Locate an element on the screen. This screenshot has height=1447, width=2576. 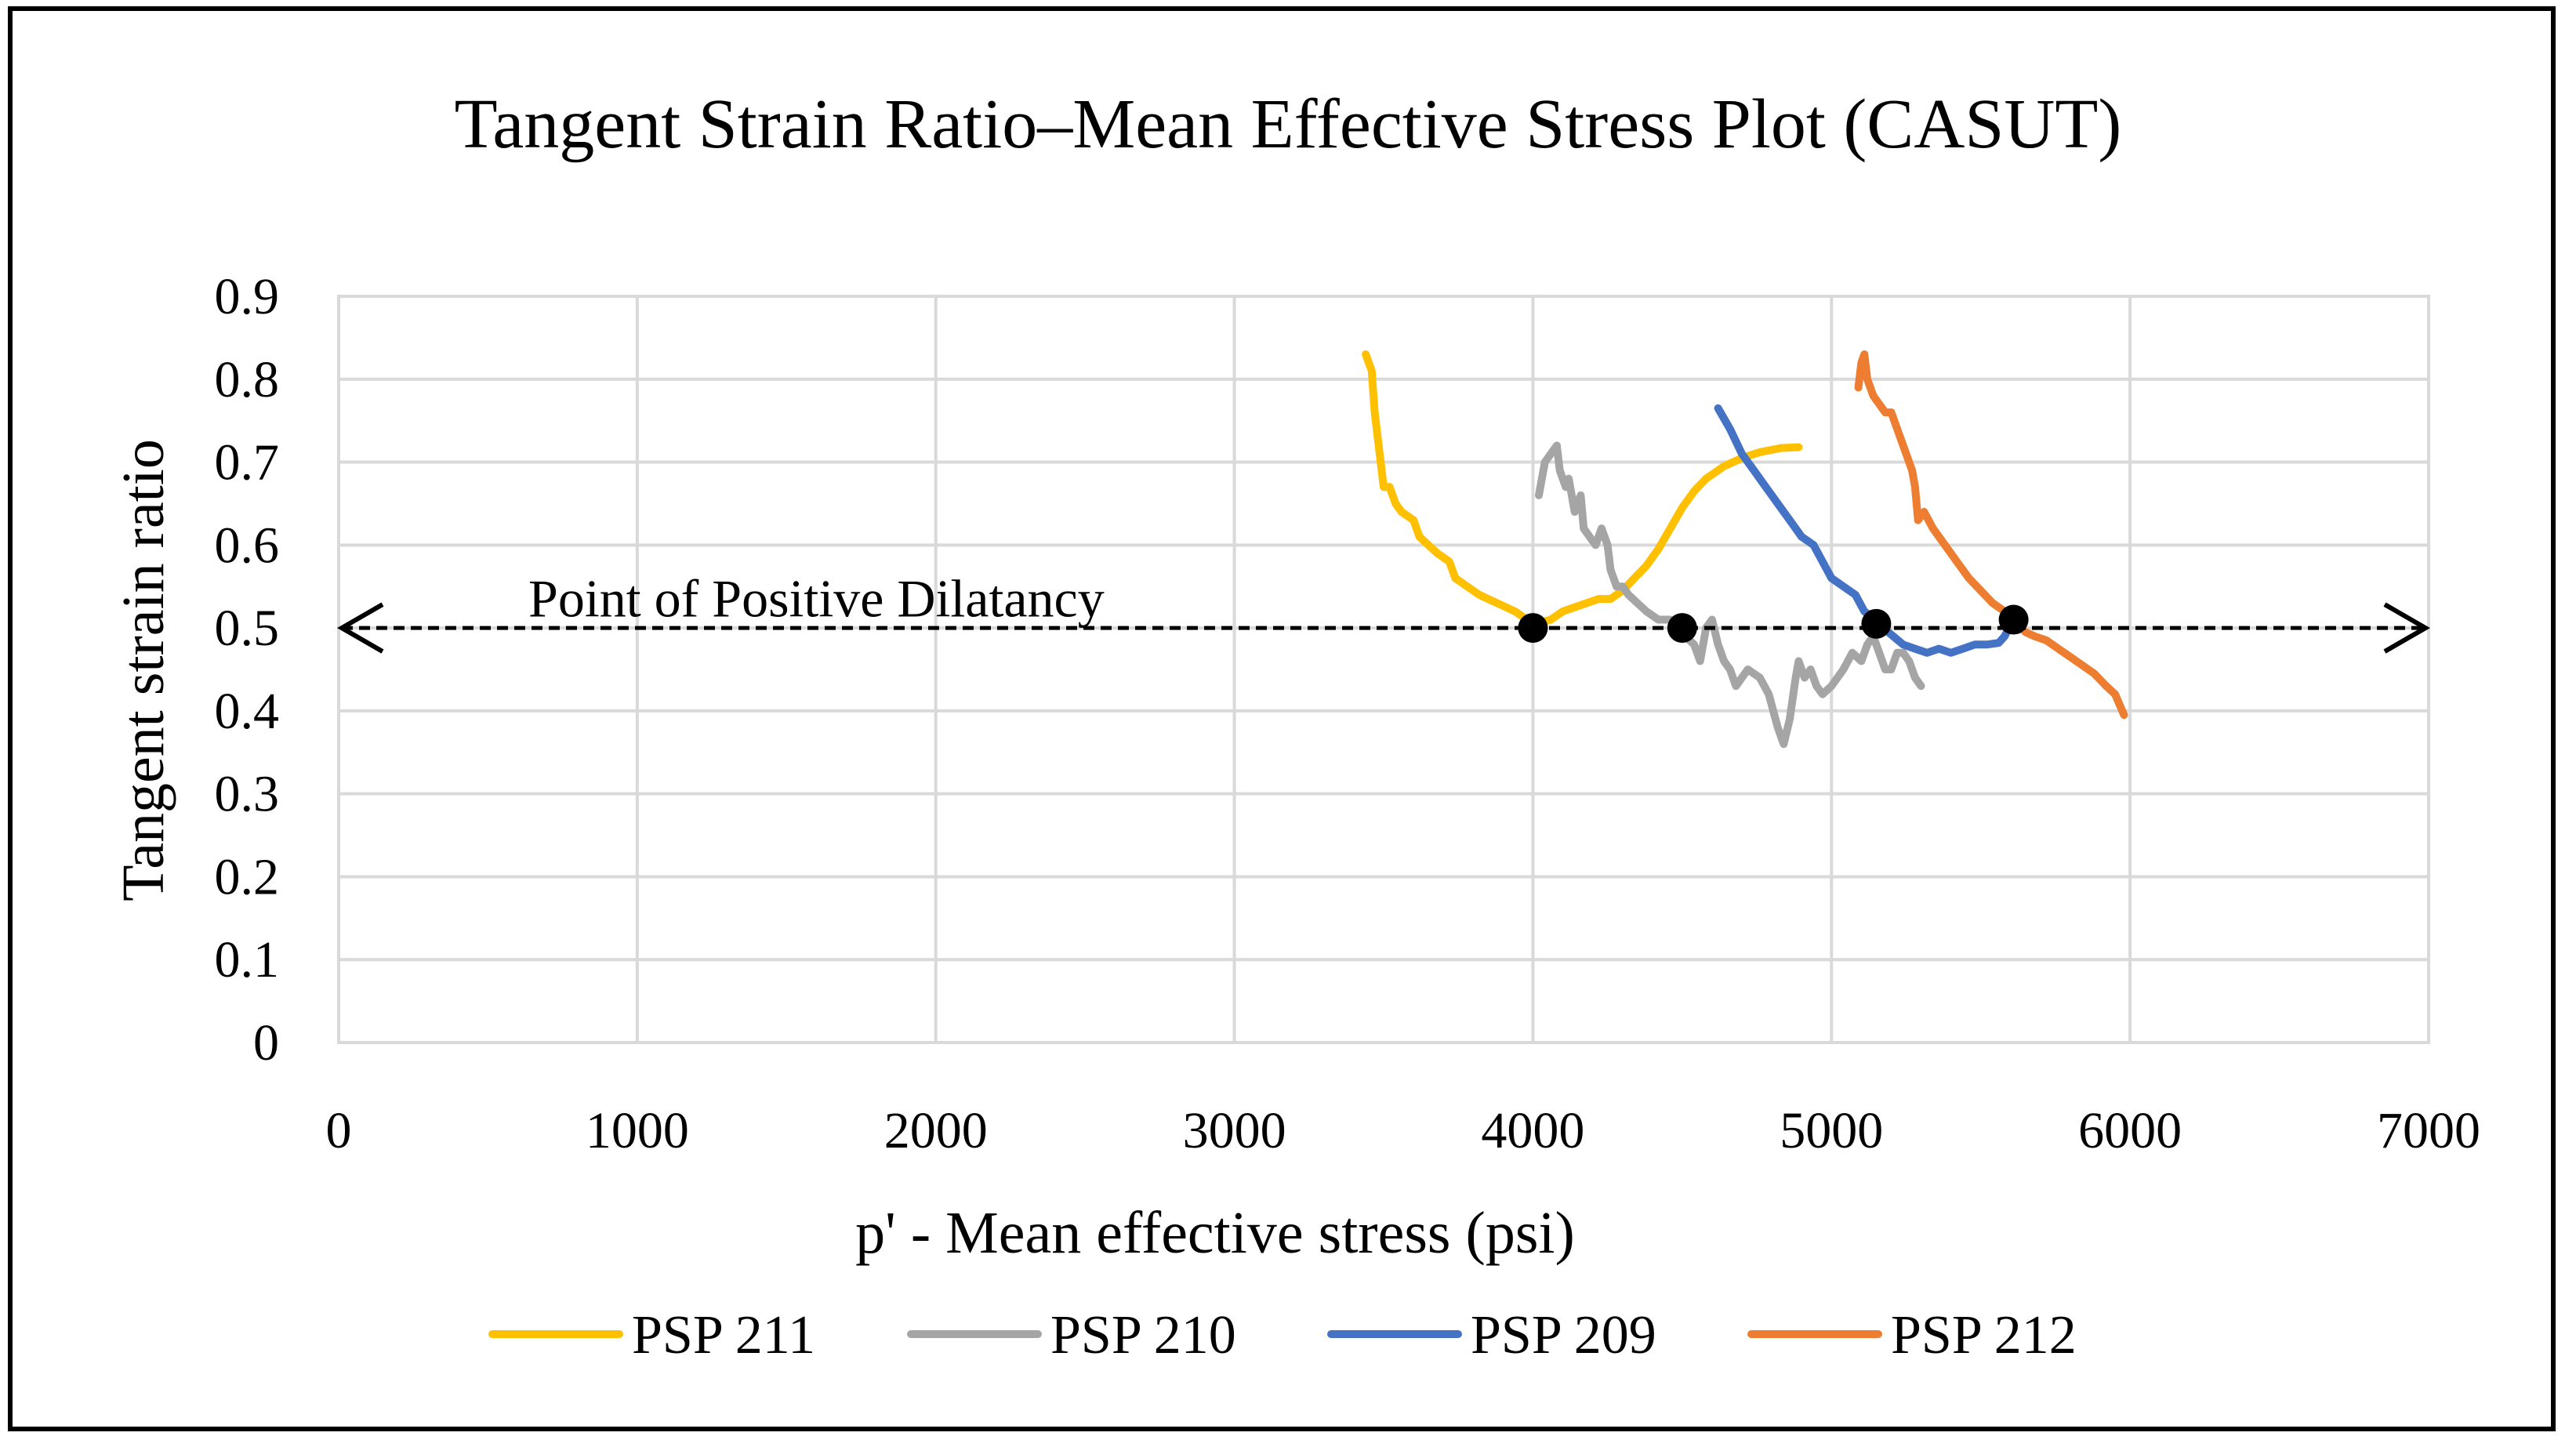
y-tick-label: 0.8 is located at coordinates (248, 379).